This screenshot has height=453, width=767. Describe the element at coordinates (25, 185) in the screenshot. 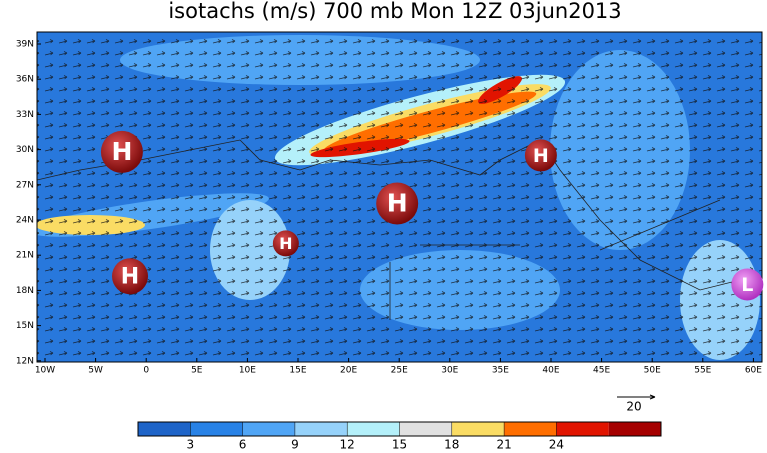

I see `lat-label: 27N` at that location.